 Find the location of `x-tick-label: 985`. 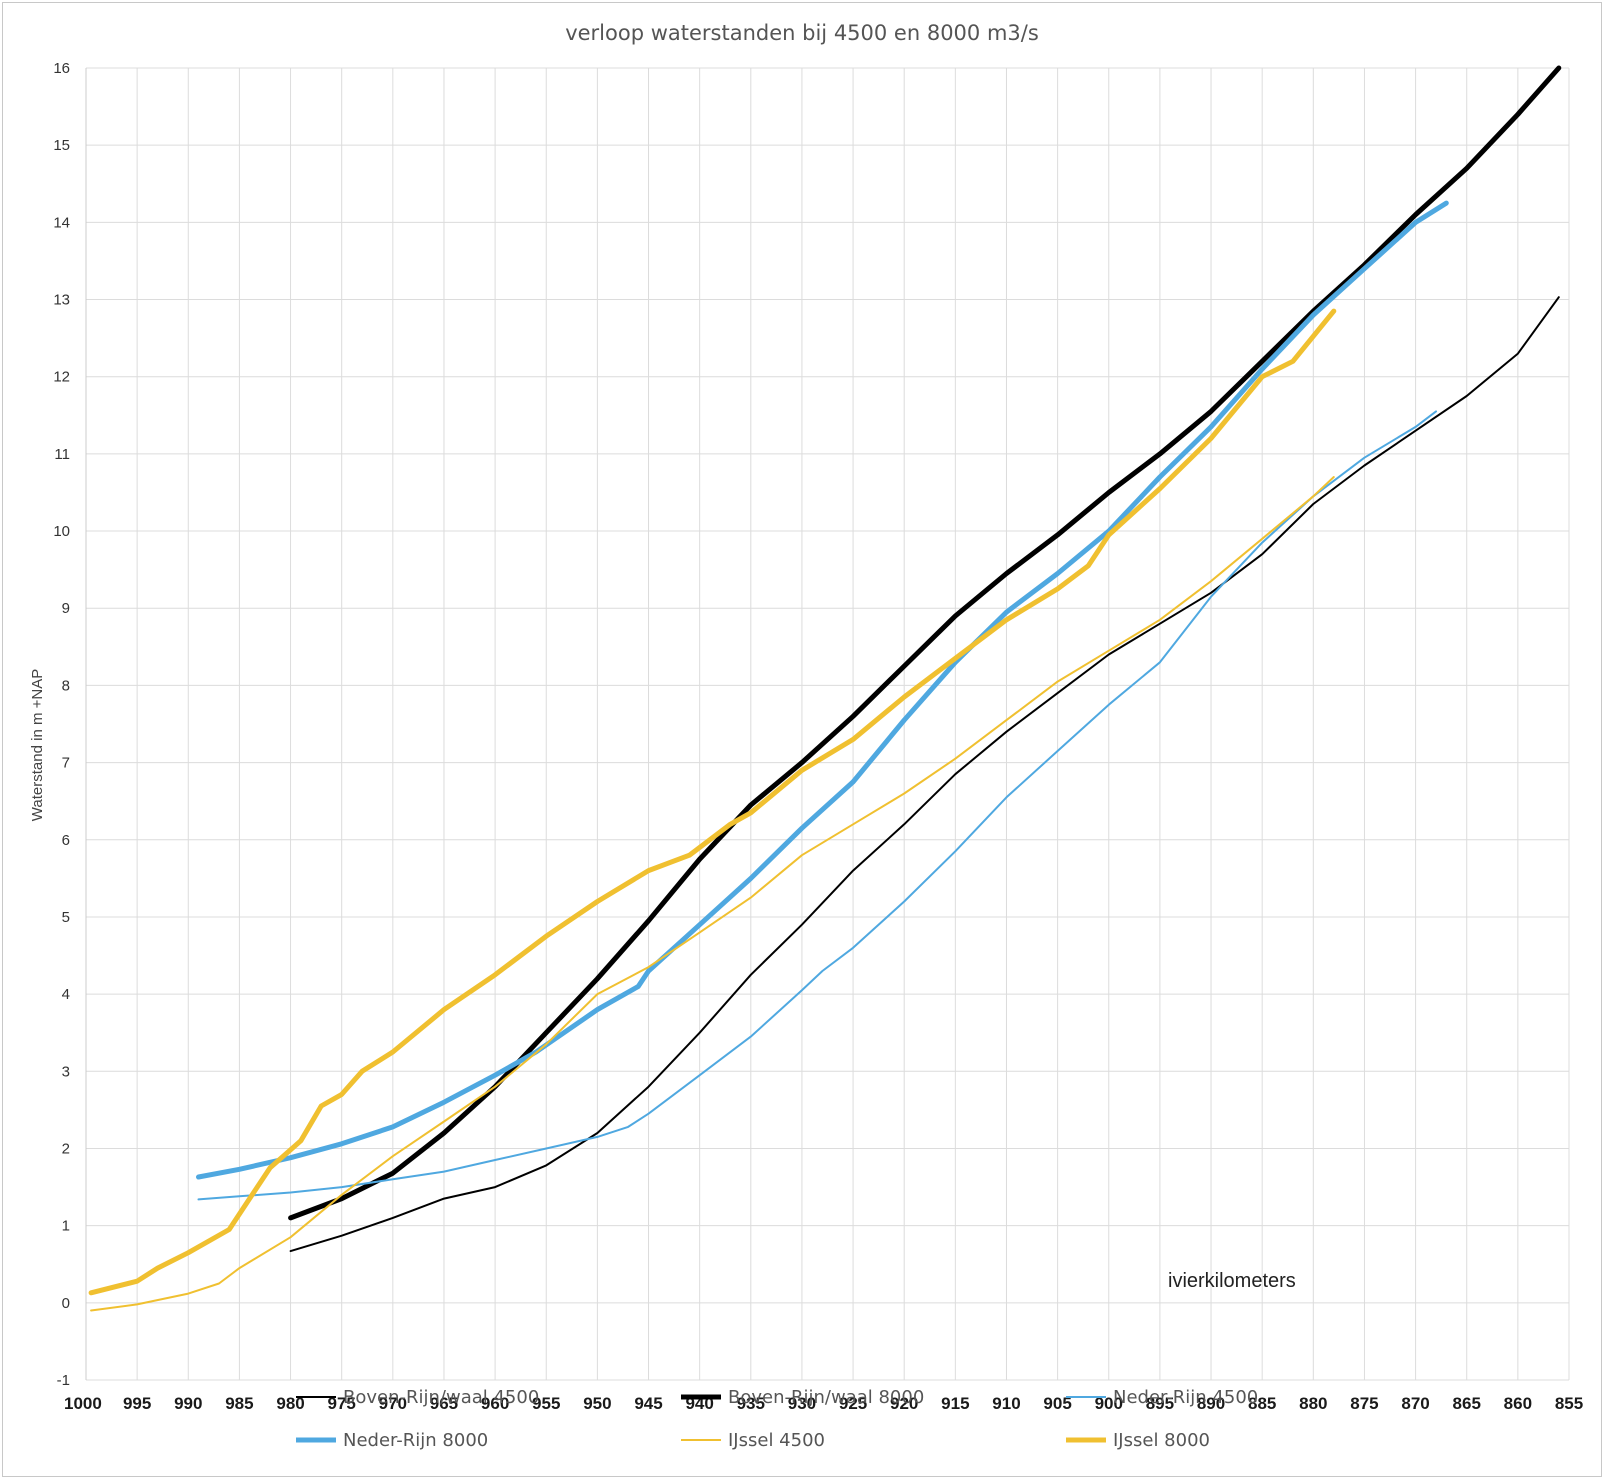

x-tick-label: 985 is located at coordinates (239, 1403).